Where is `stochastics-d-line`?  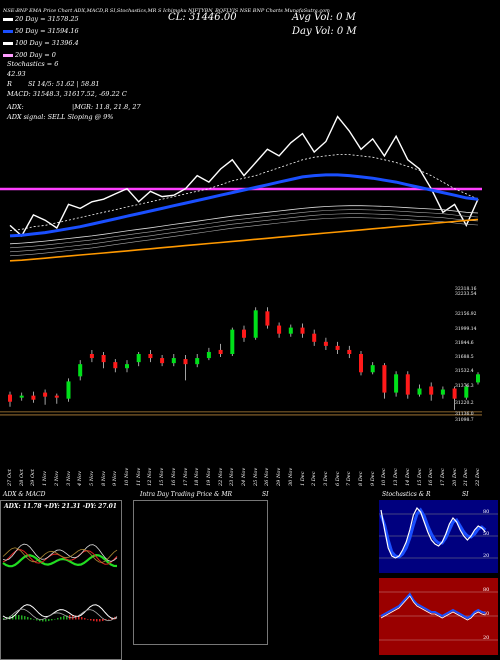
stochastics-d-line is located at coordinates (433, 533).